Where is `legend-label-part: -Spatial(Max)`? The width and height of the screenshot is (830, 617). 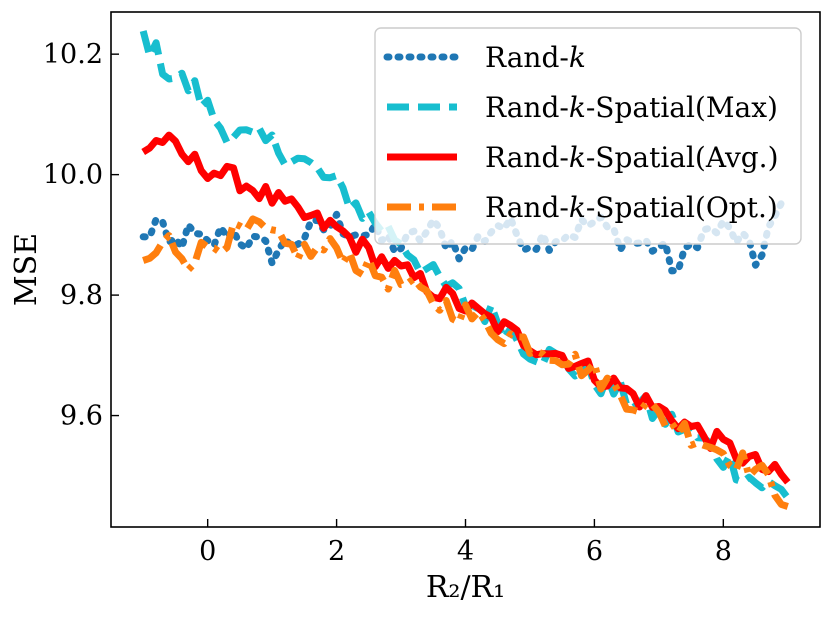 legend-label-part: -Spatial(Max) is located at coordinates (682, 107).